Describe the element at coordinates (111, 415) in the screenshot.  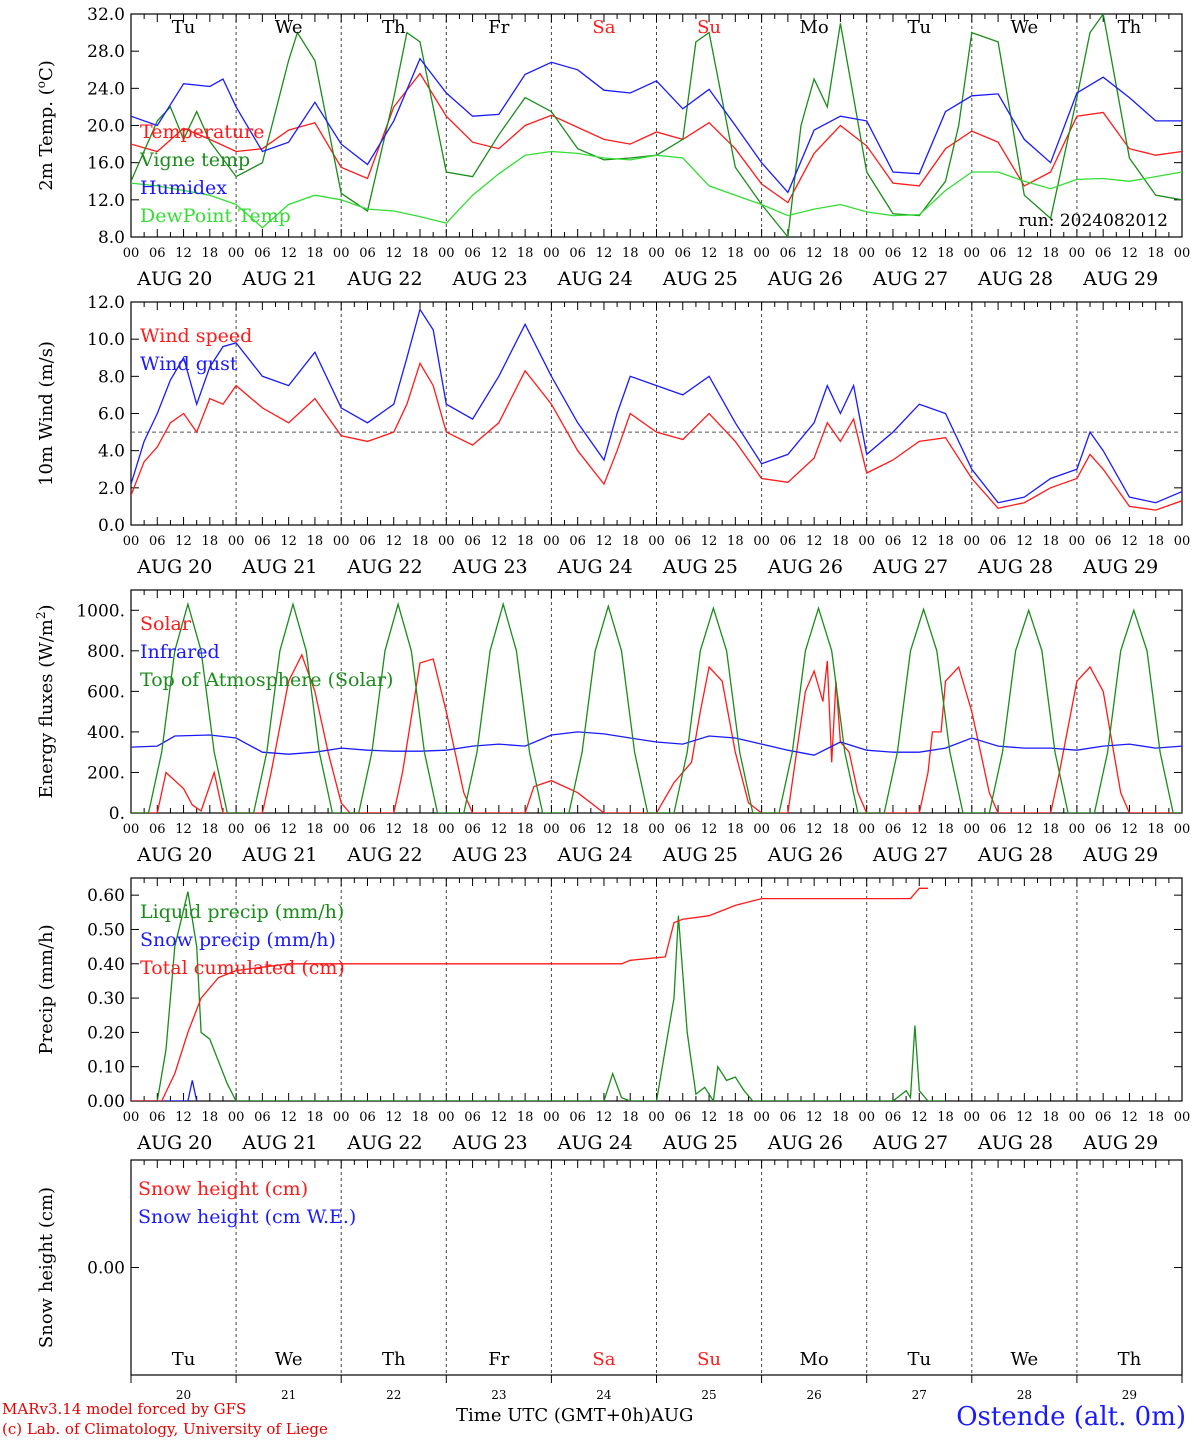
I see `y-tick-label: 6.0` at that location.